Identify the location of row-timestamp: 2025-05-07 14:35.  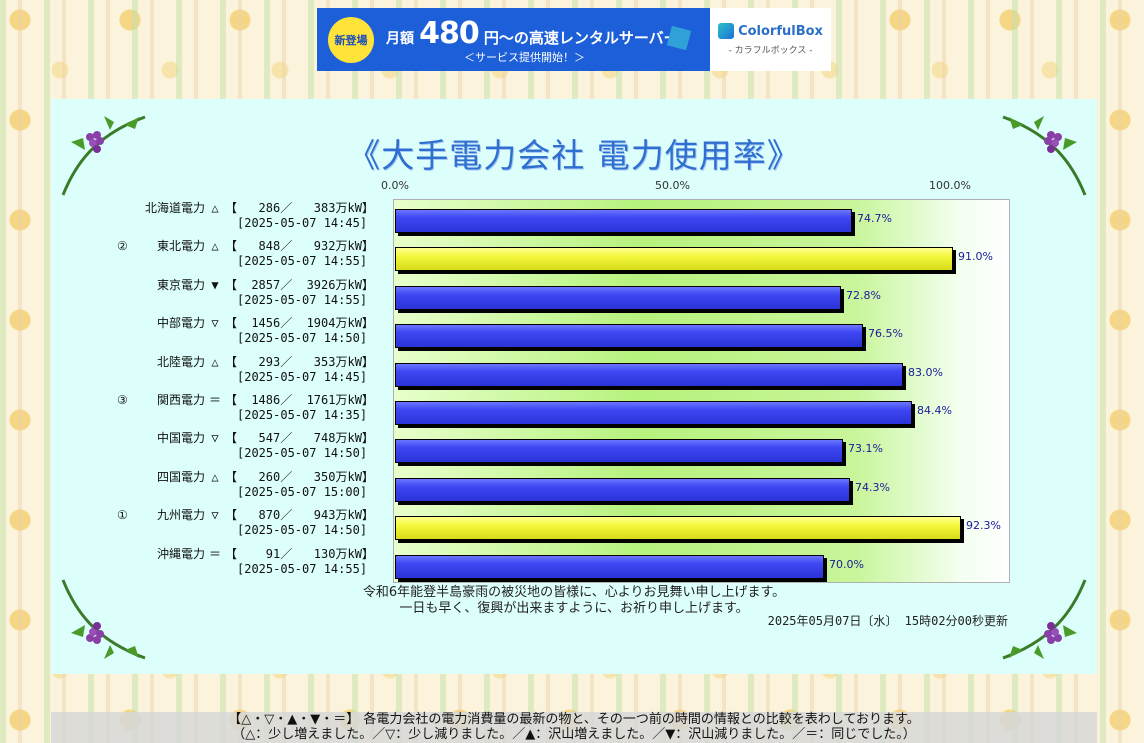
(302, 415).